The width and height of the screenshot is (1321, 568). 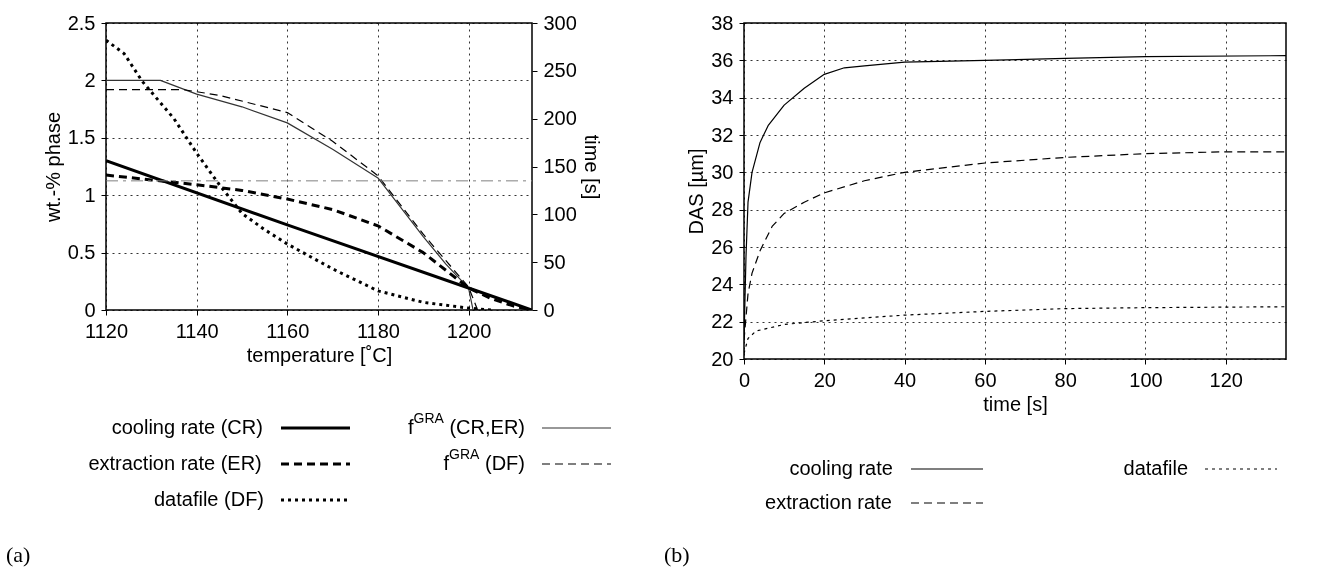 I want to click on y-tick-label: 0.5, so click(x=81, y=252).